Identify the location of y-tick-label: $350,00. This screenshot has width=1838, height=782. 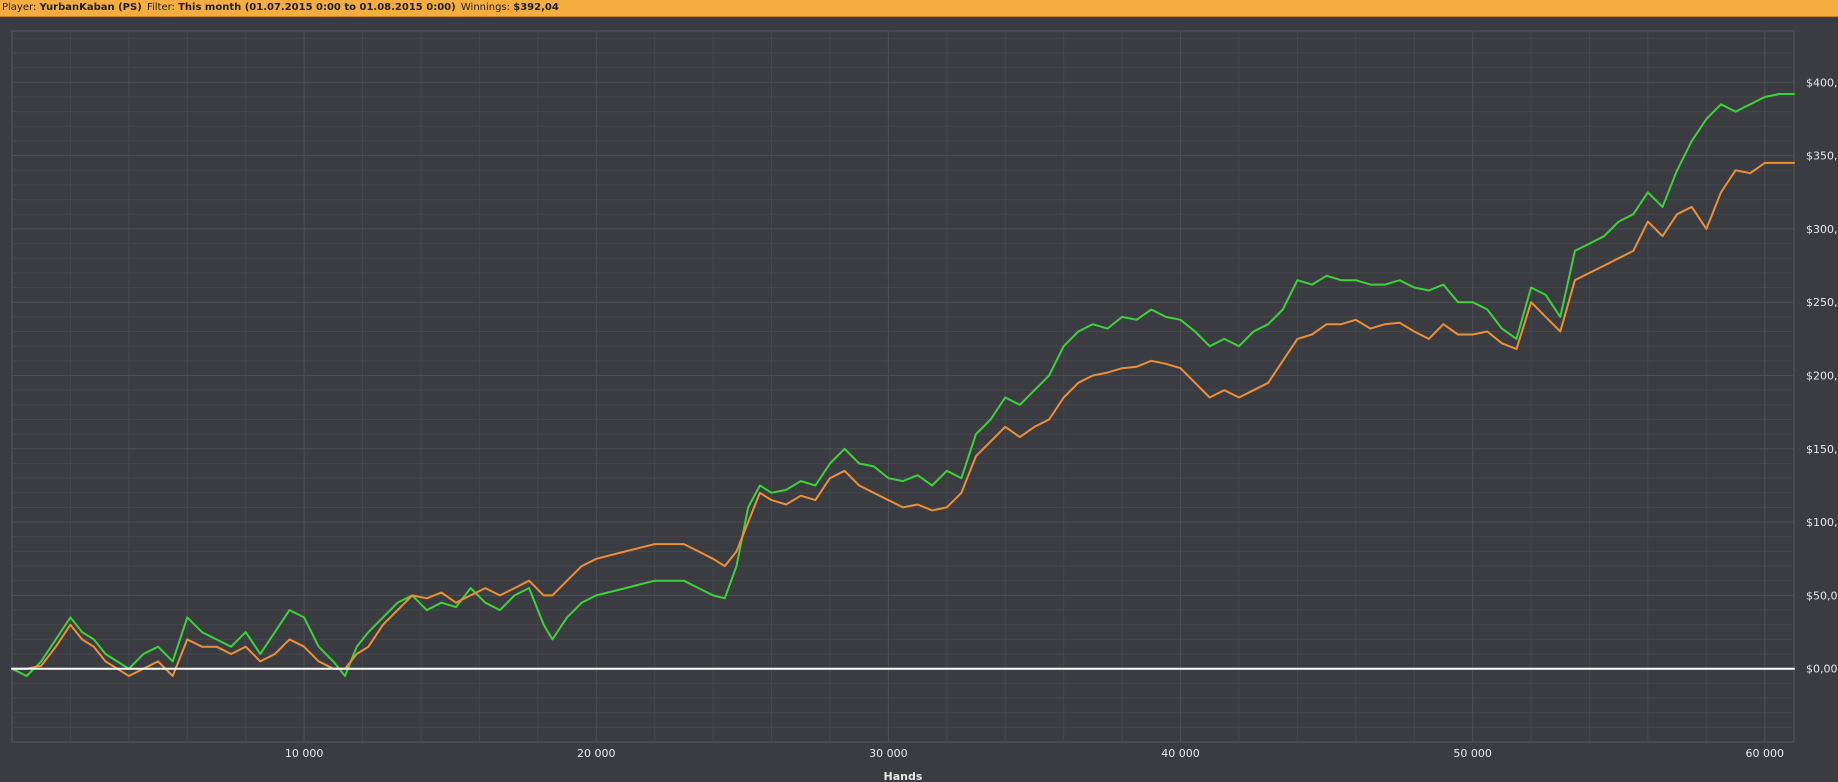
(1822, 156).